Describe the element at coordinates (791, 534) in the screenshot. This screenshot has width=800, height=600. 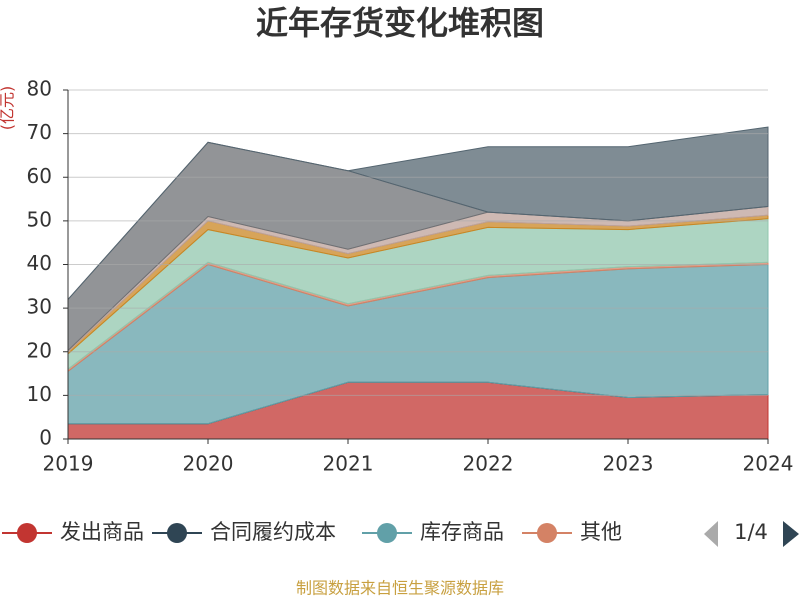
I see `legend-next` at that location.